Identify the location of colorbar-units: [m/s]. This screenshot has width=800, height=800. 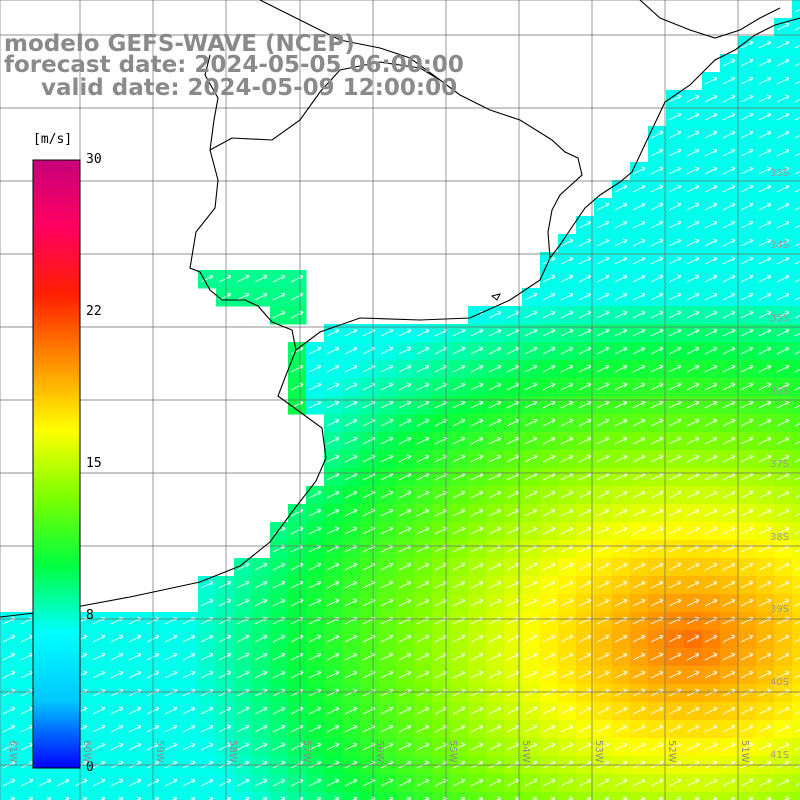
(53, 139).